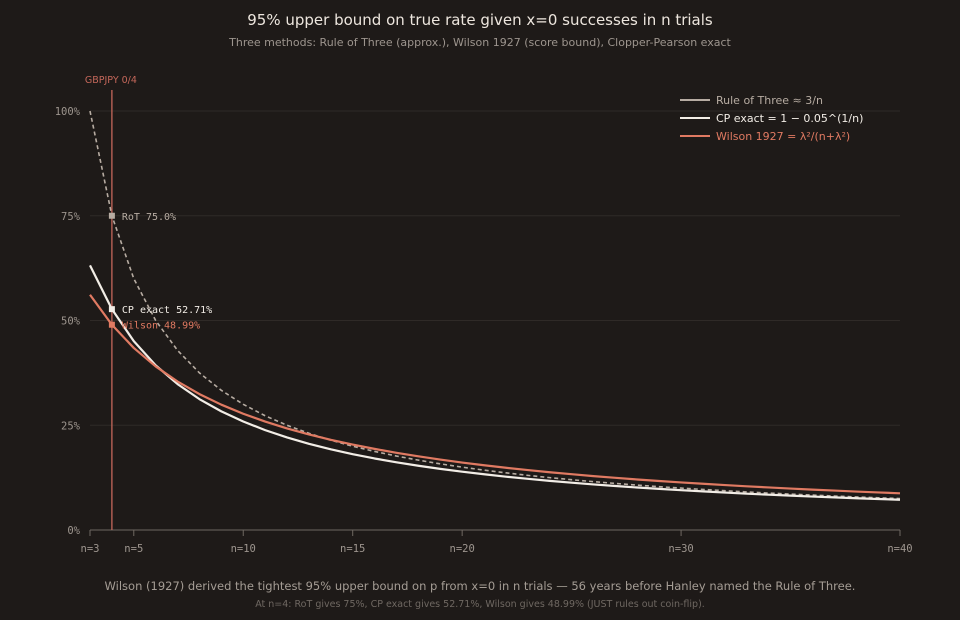  Describe the element at coordinates (149, 217) in the screenshot. I see `annotation-rot-label: RoT 75.0%` at that location.